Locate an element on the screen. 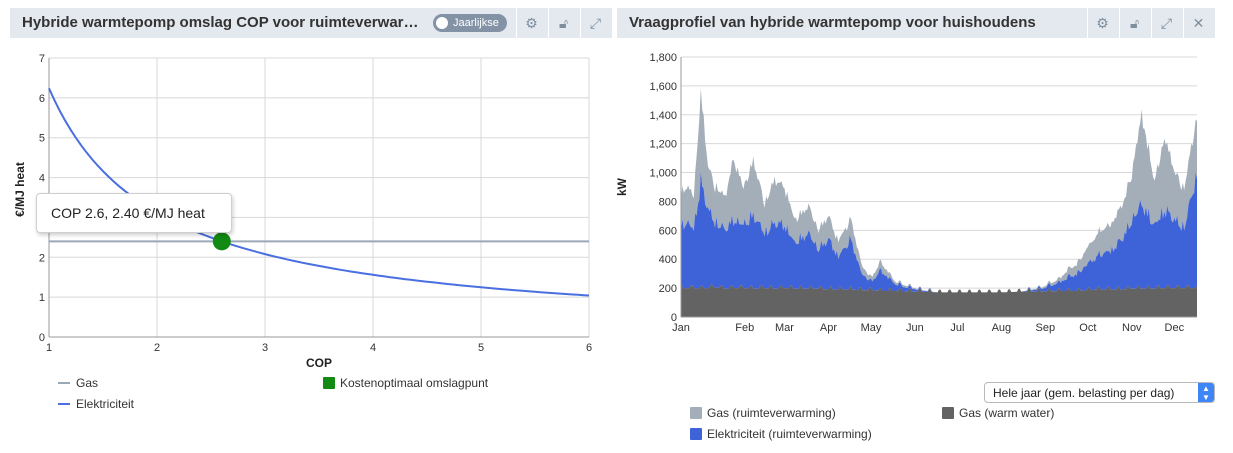 This screenshot has width=1233, height=453. x-tick-label: Oct is located at coordinates (1087, 328).